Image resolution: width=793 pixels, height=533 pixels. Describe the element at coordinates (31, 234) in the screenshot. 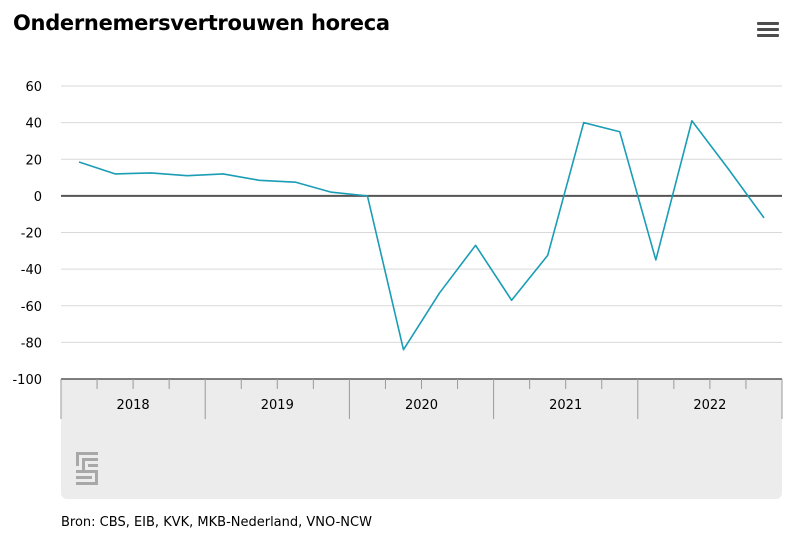

I see `y-tick-label: -20` at that location.